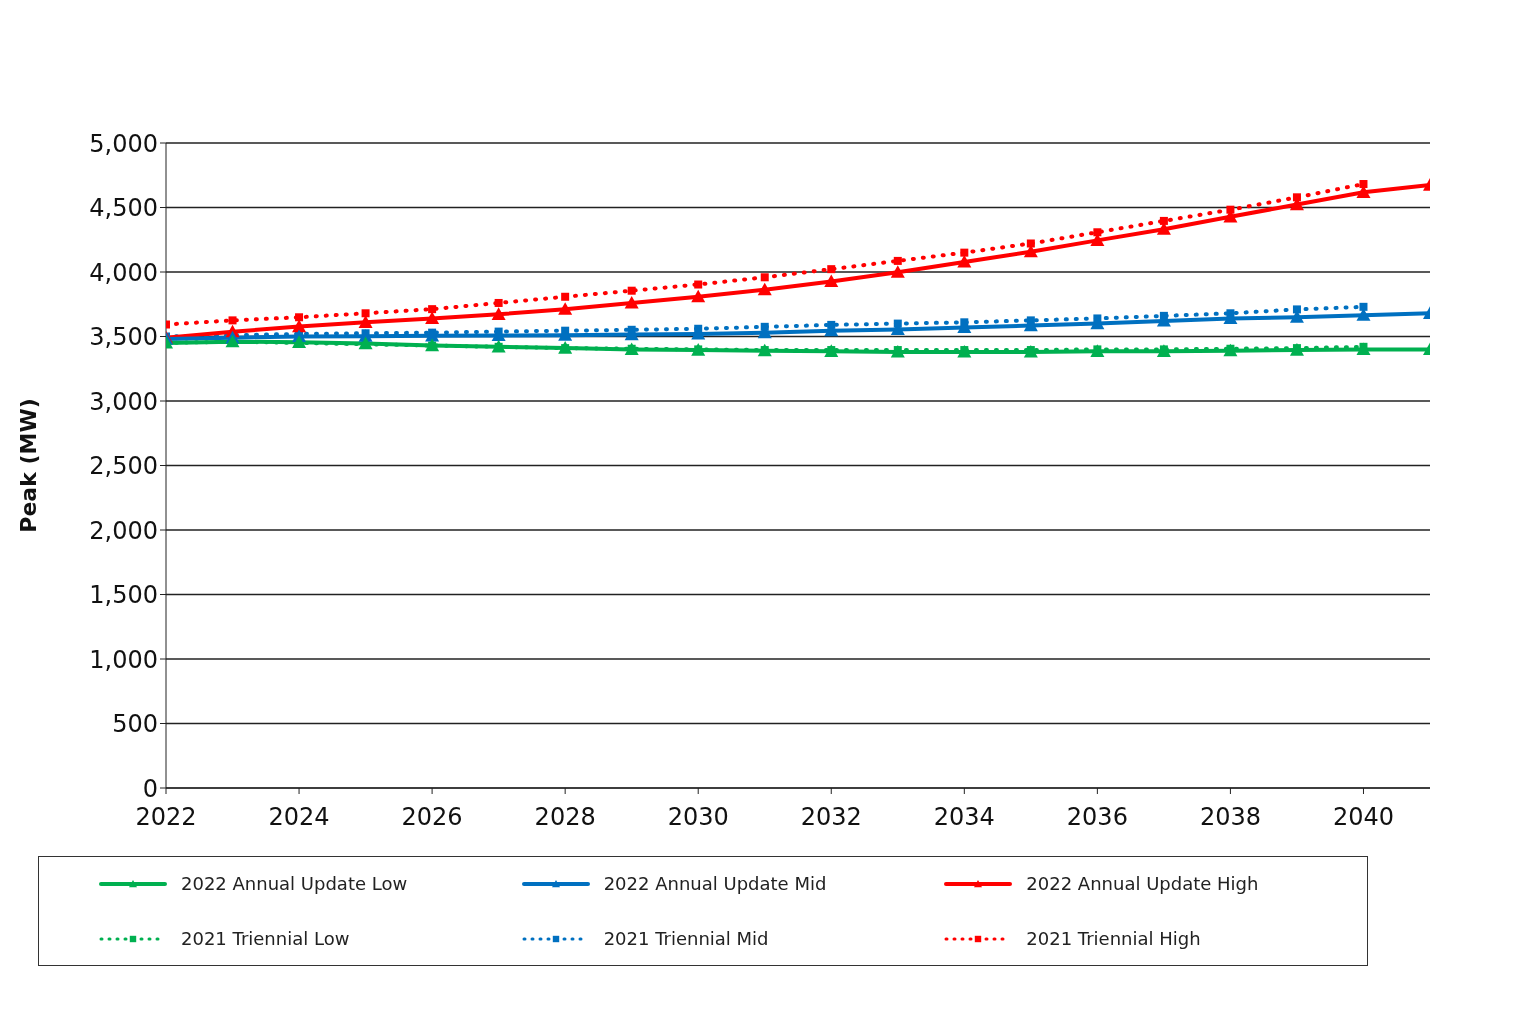  I want to click on x-tick-label: 2028, so click(565, 817).